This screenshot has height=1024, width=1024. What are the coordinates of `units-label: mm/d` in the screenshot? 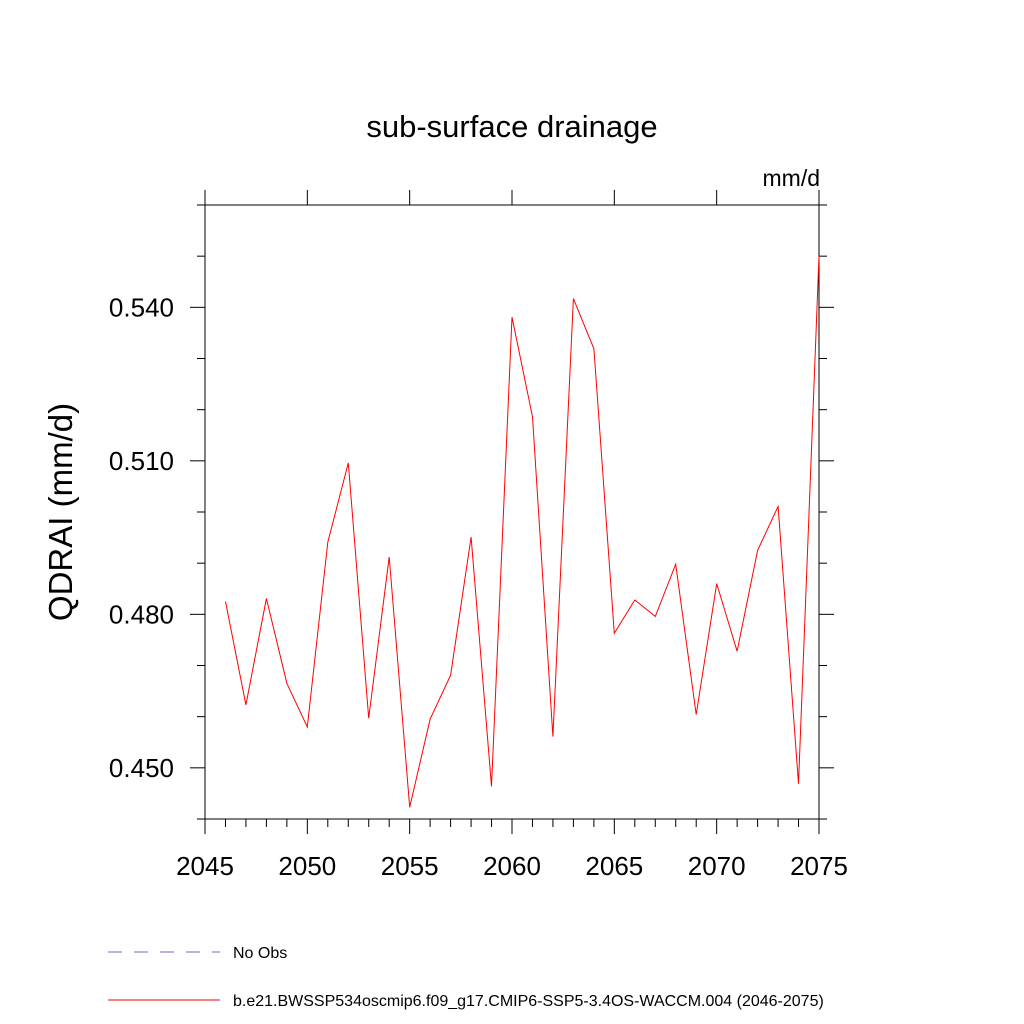 It's located at (792, 178).